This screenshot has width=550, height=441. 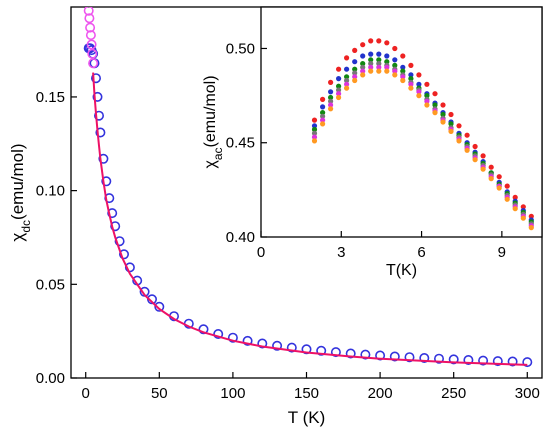 What do you see at coordinates (306, 393) in the screenshot?
I see `main-x-tick-label: 150` at bounding box center [306, 393].